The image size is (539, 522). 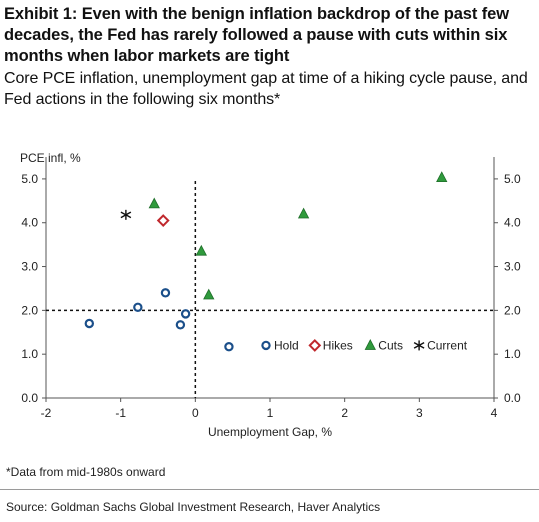 What do you see at coordinates (29, 398) in the screenshot?
I see `y-tick-label: 0.0` at bounding box center [29, 398].